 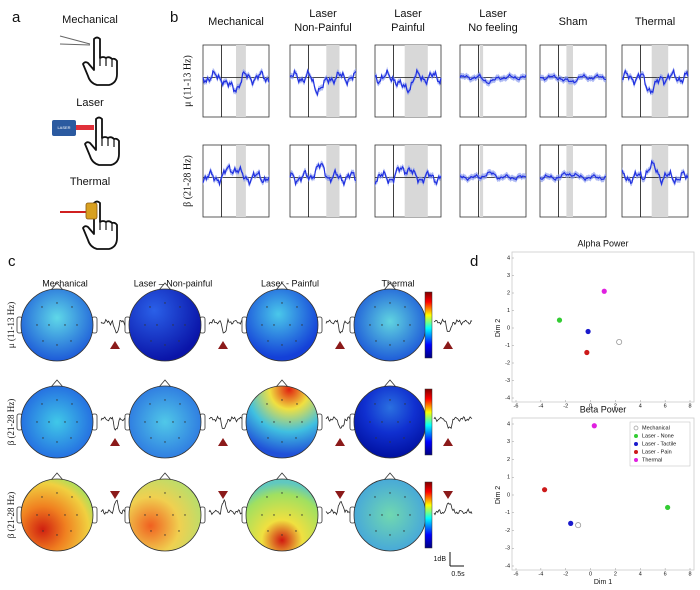 I want to click on y-tick-label: 1, so click(x=508, y=311).